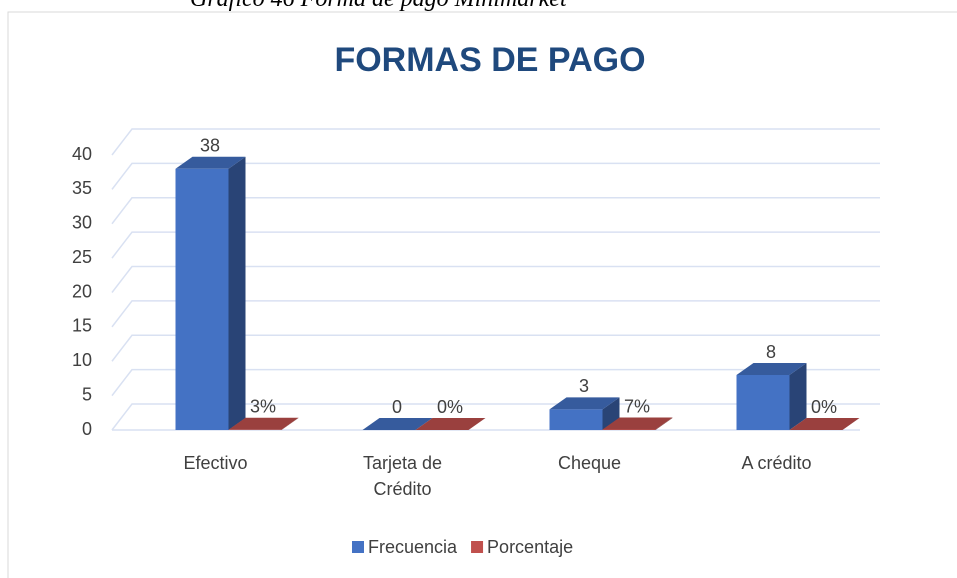 Image resolution: width=957 pixels, height=578 pixels. I want to click on y-tick-label: 25, so click(82, 257).